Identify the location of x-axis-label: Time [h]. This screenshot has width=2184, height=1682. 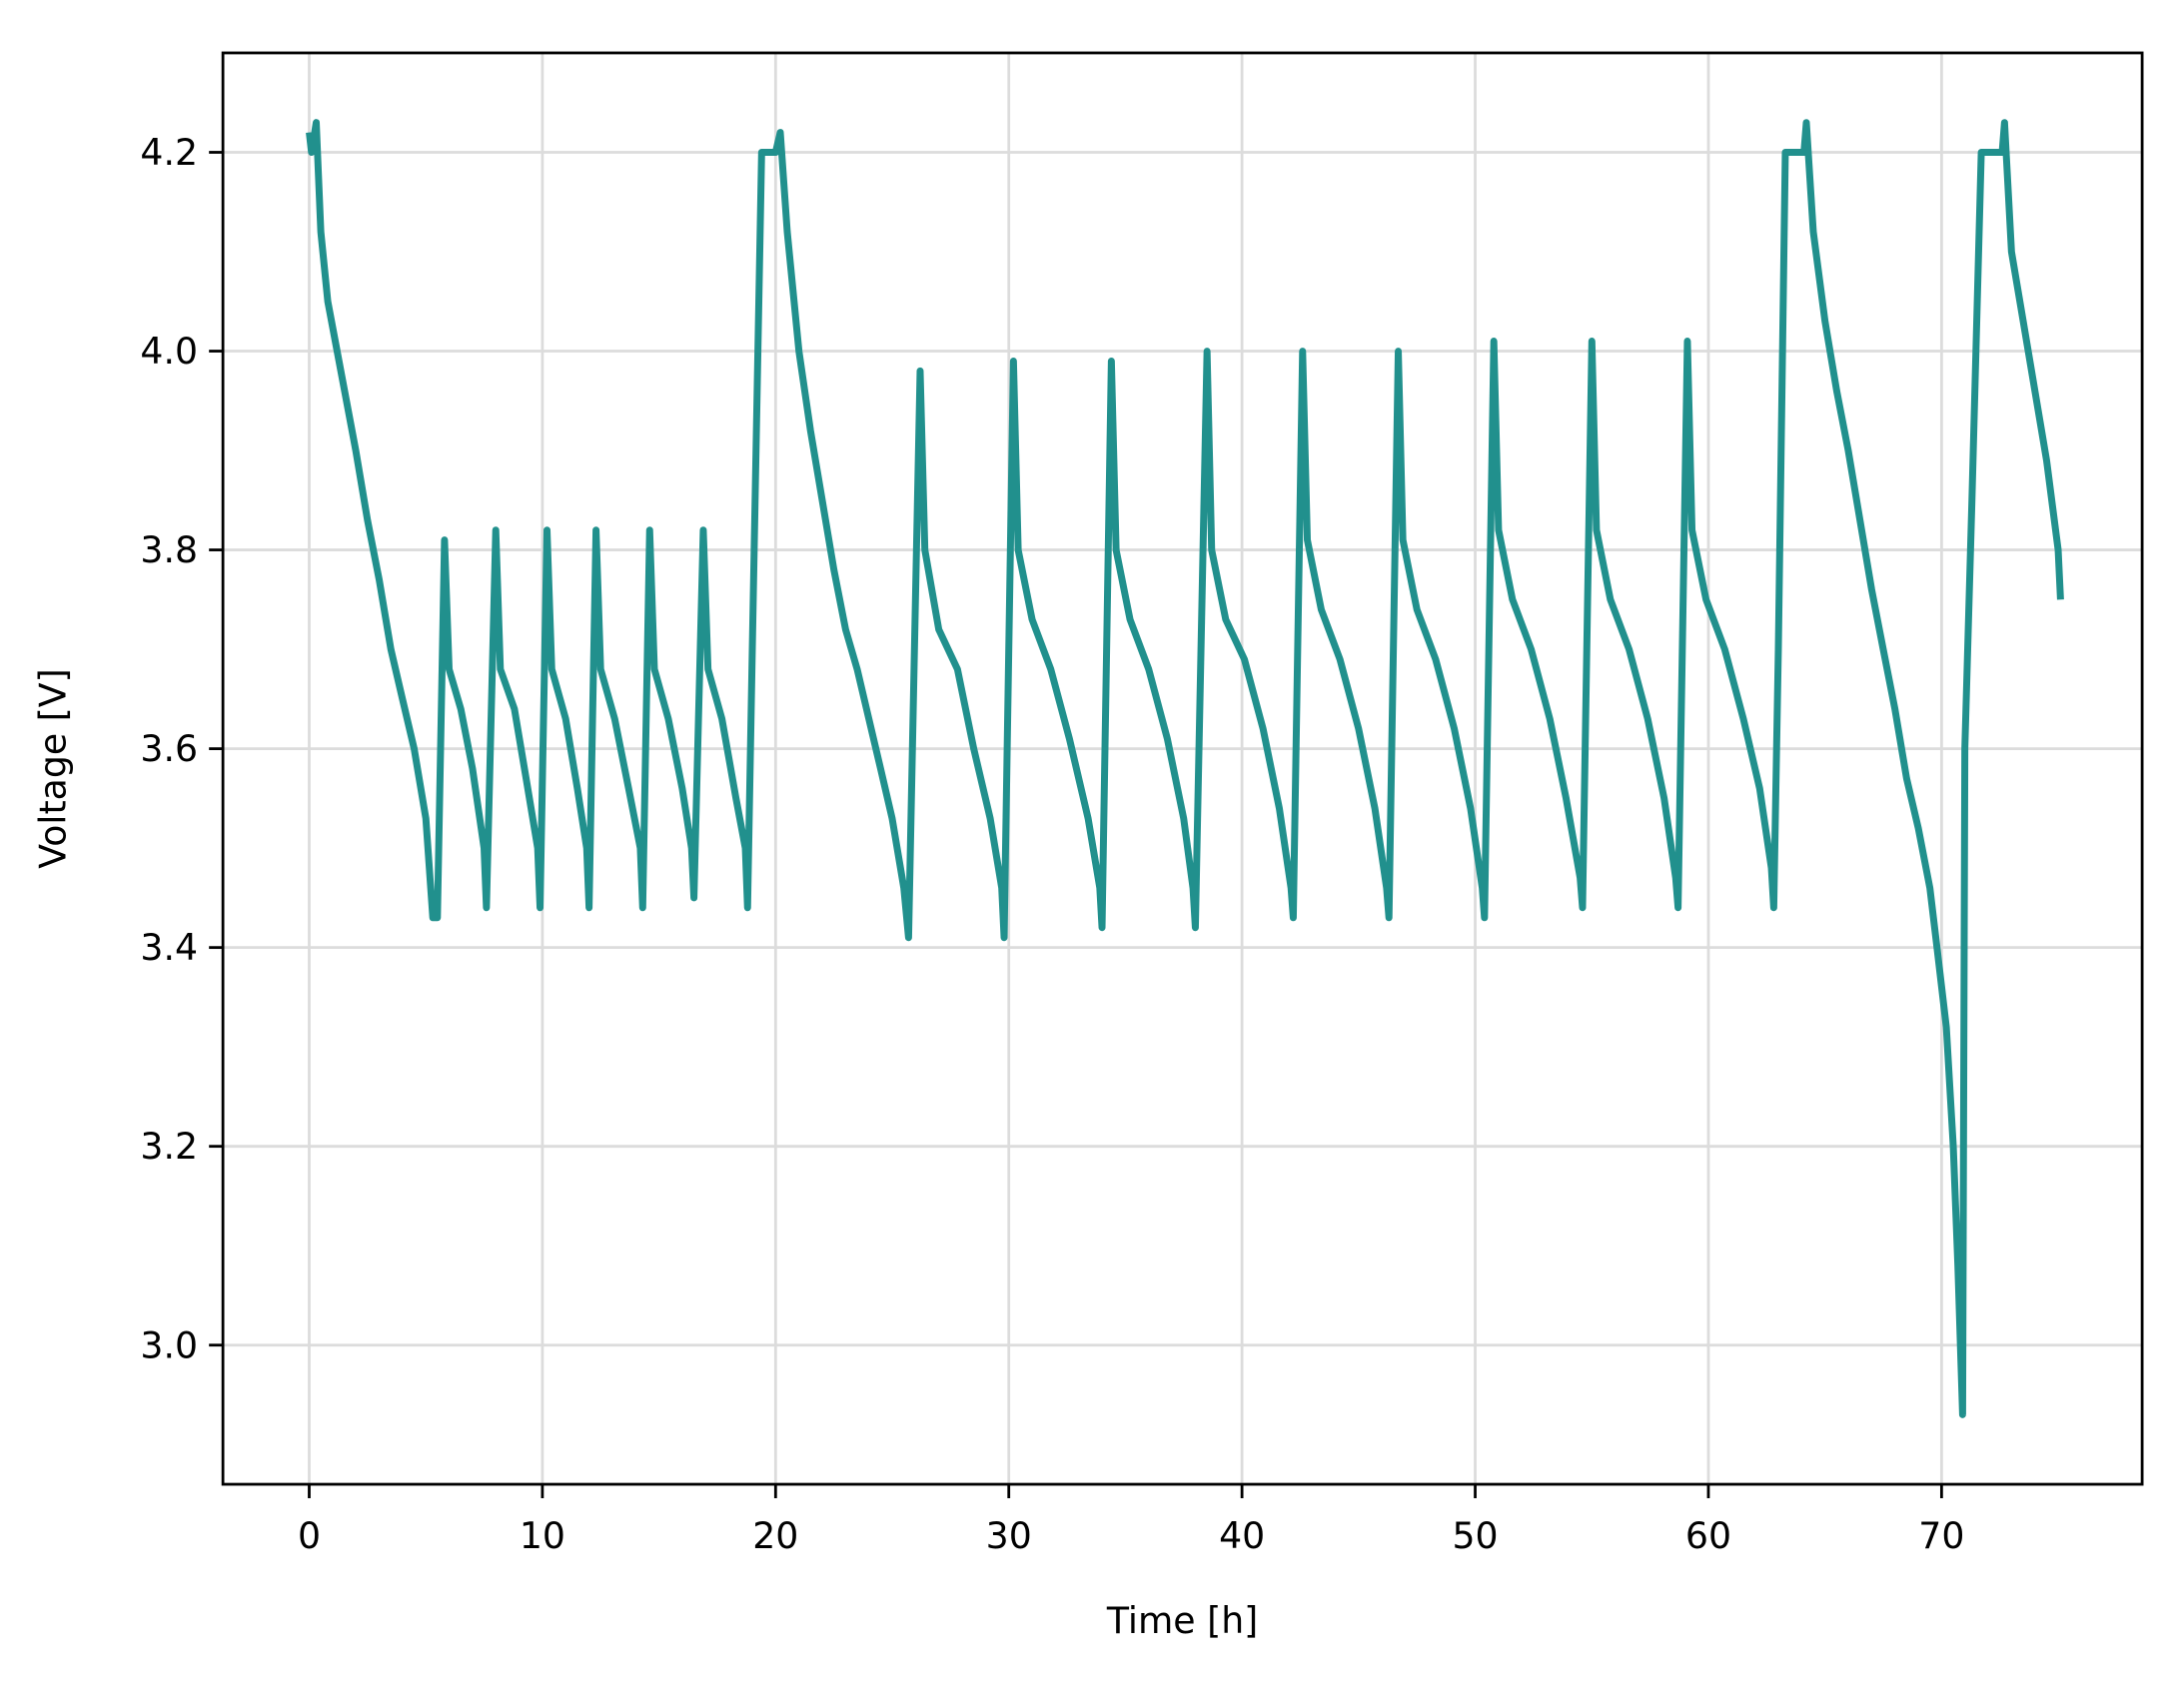
(1182, 1620).